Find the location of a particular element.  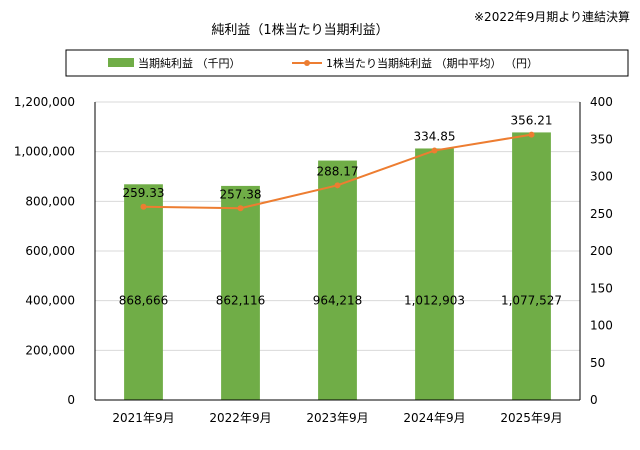

bar-data-label: 1,077,527 is located at coordinates (531, 301).